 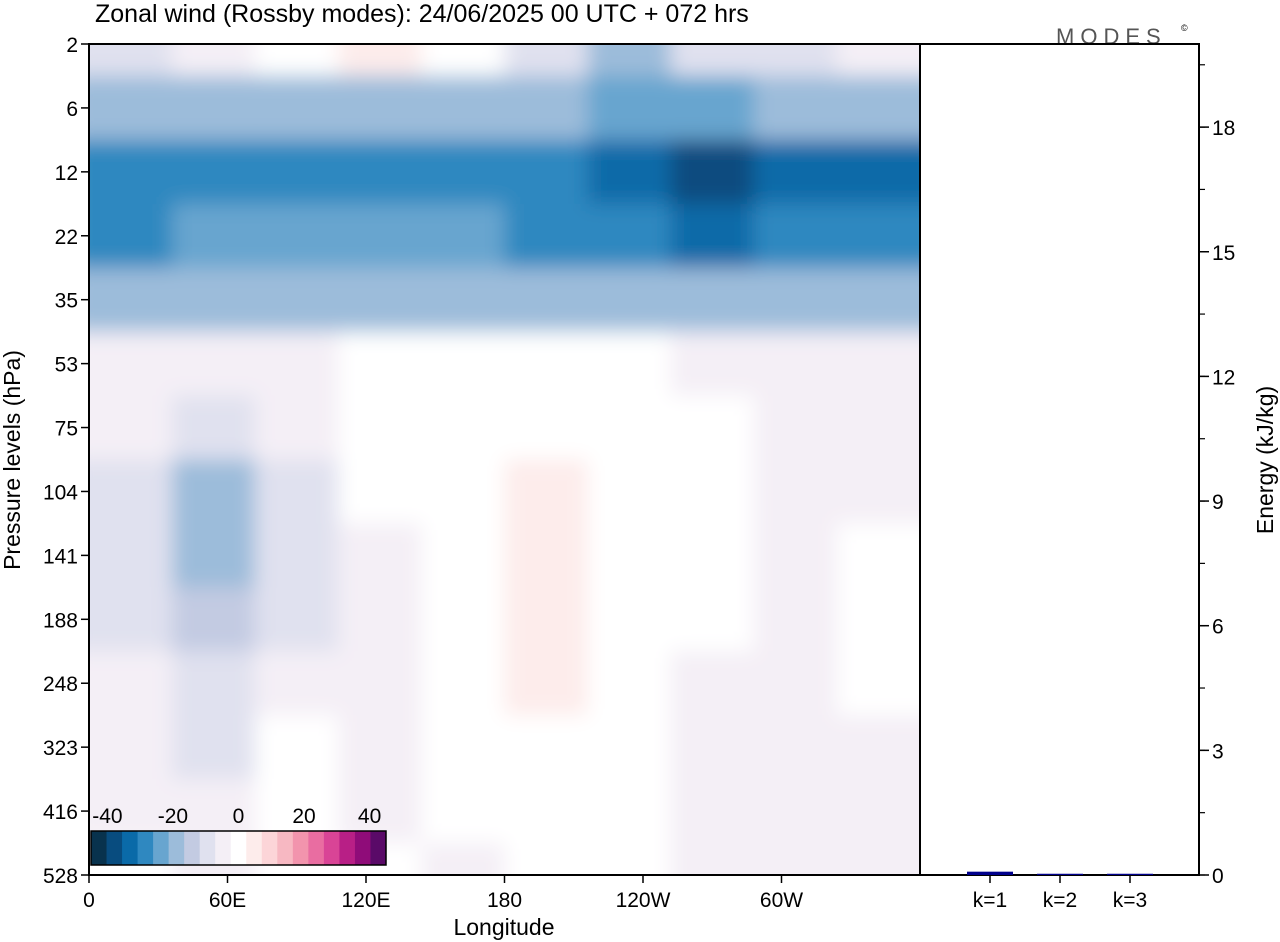 I want to click on energy-tick-label: 3, so click(x=1218, y=751).